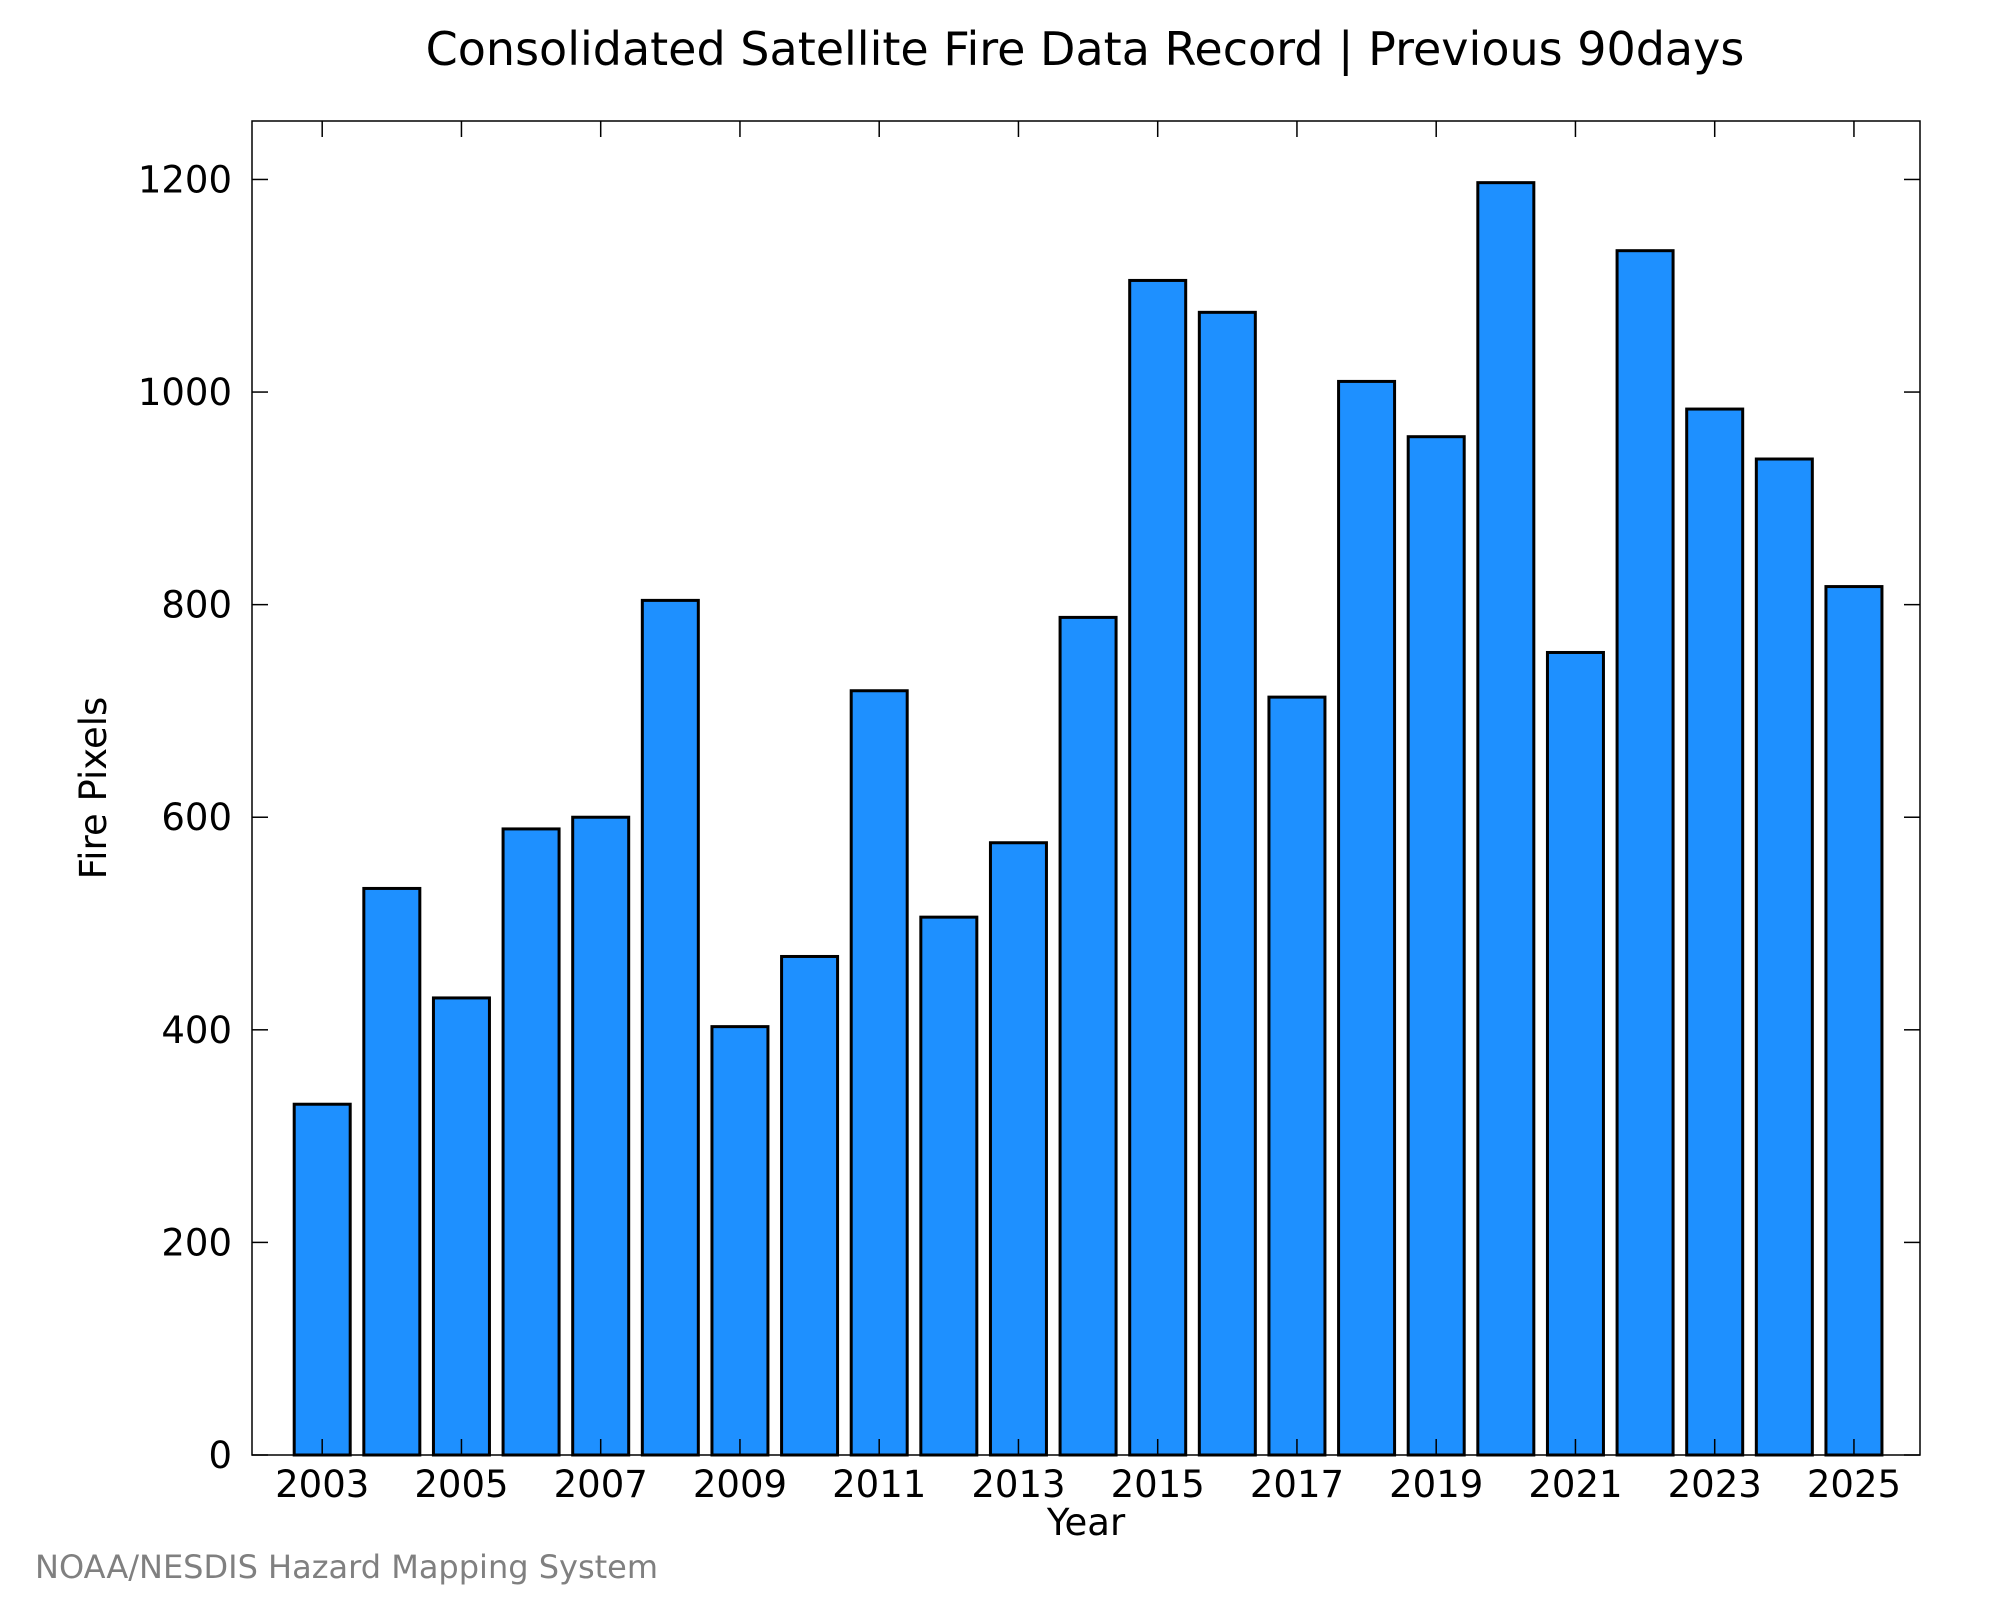 The height and width of the screenshot is (1600, 2000). What do you see at coordinates (185, 392) in the screenshot?
I see `y-tick-label-1000: 1000` at bounding box center [185, 392].